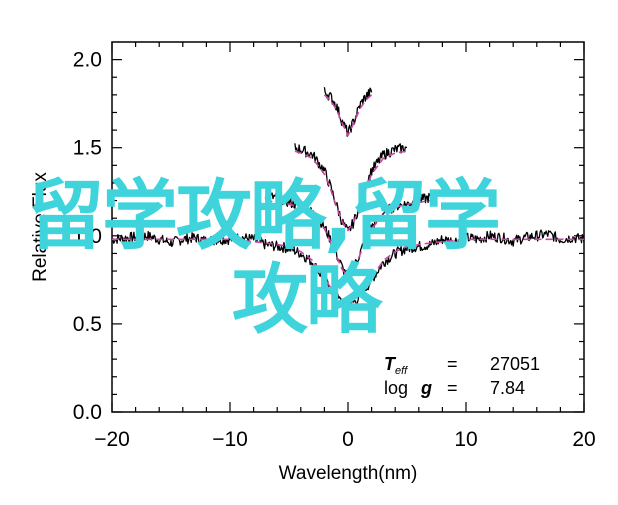 The image size is (618, 505). Describe the element at coordinates (452, 364) in the screenshot. I see `teff-equals: =` at that location.